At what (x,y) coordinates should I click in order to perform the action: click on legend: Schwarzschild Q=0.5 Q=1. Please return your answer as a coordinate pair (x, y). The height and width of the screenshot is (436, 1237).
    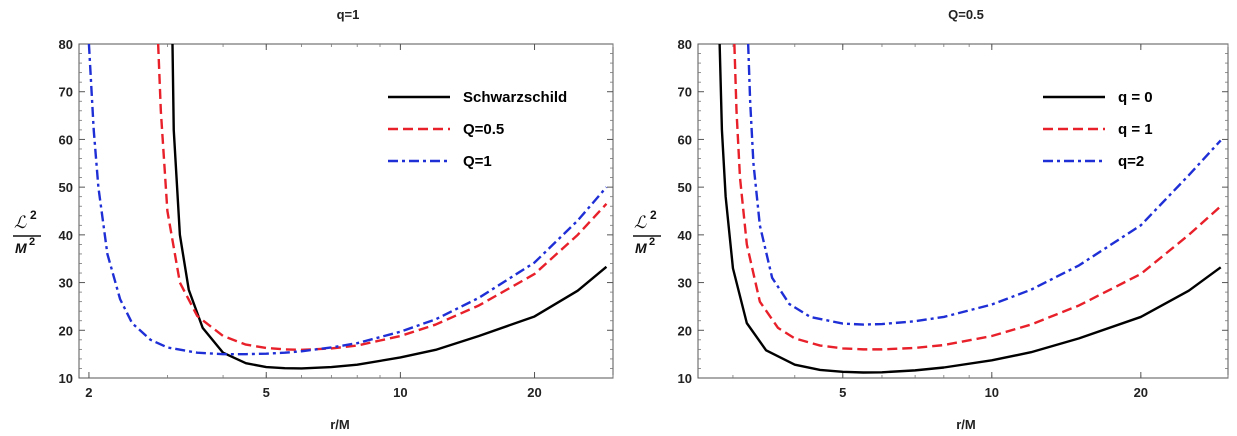
    Looking at the image, I should click on (477, 129).